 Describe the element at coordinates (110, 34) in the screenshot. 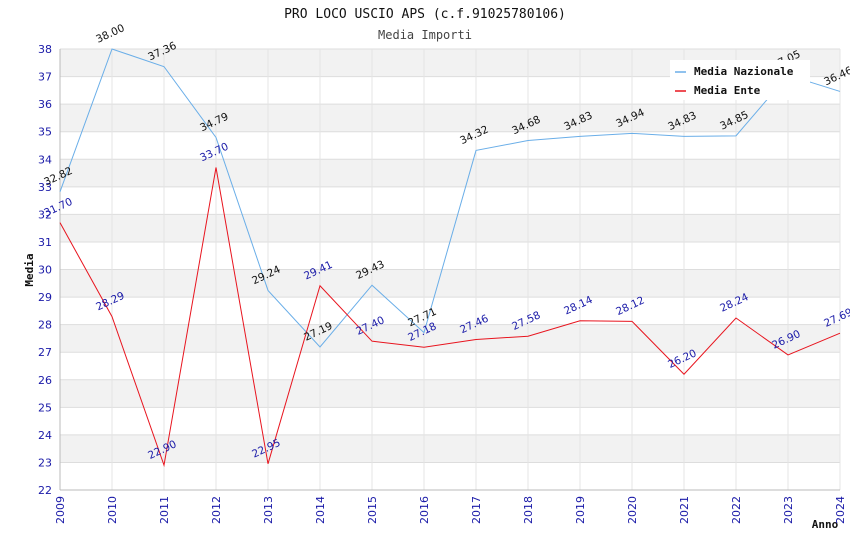

I see `data-label: 38.00` at that location.